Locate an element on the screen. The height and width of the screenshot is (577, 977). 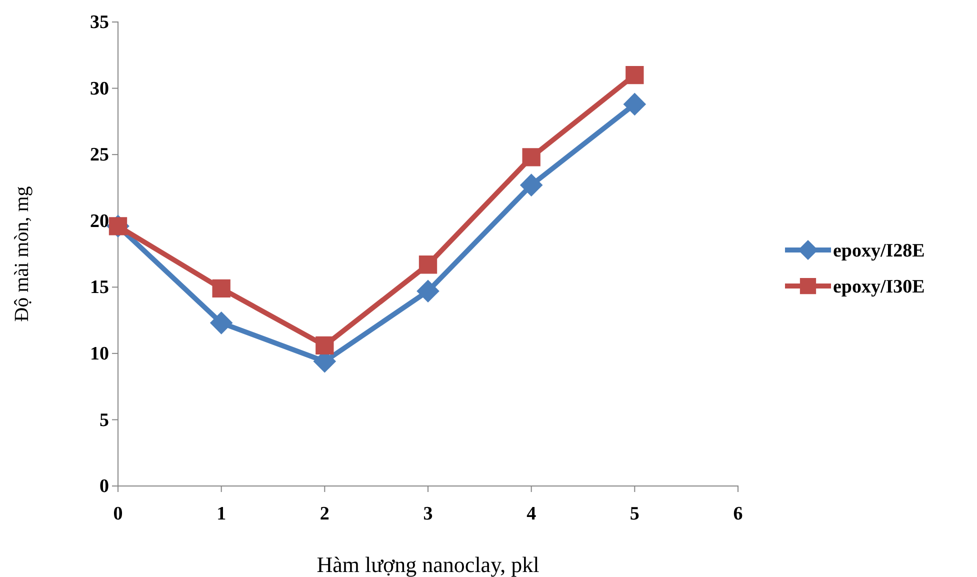
y-tick-label: 15 is located at coordinates (99, 287).